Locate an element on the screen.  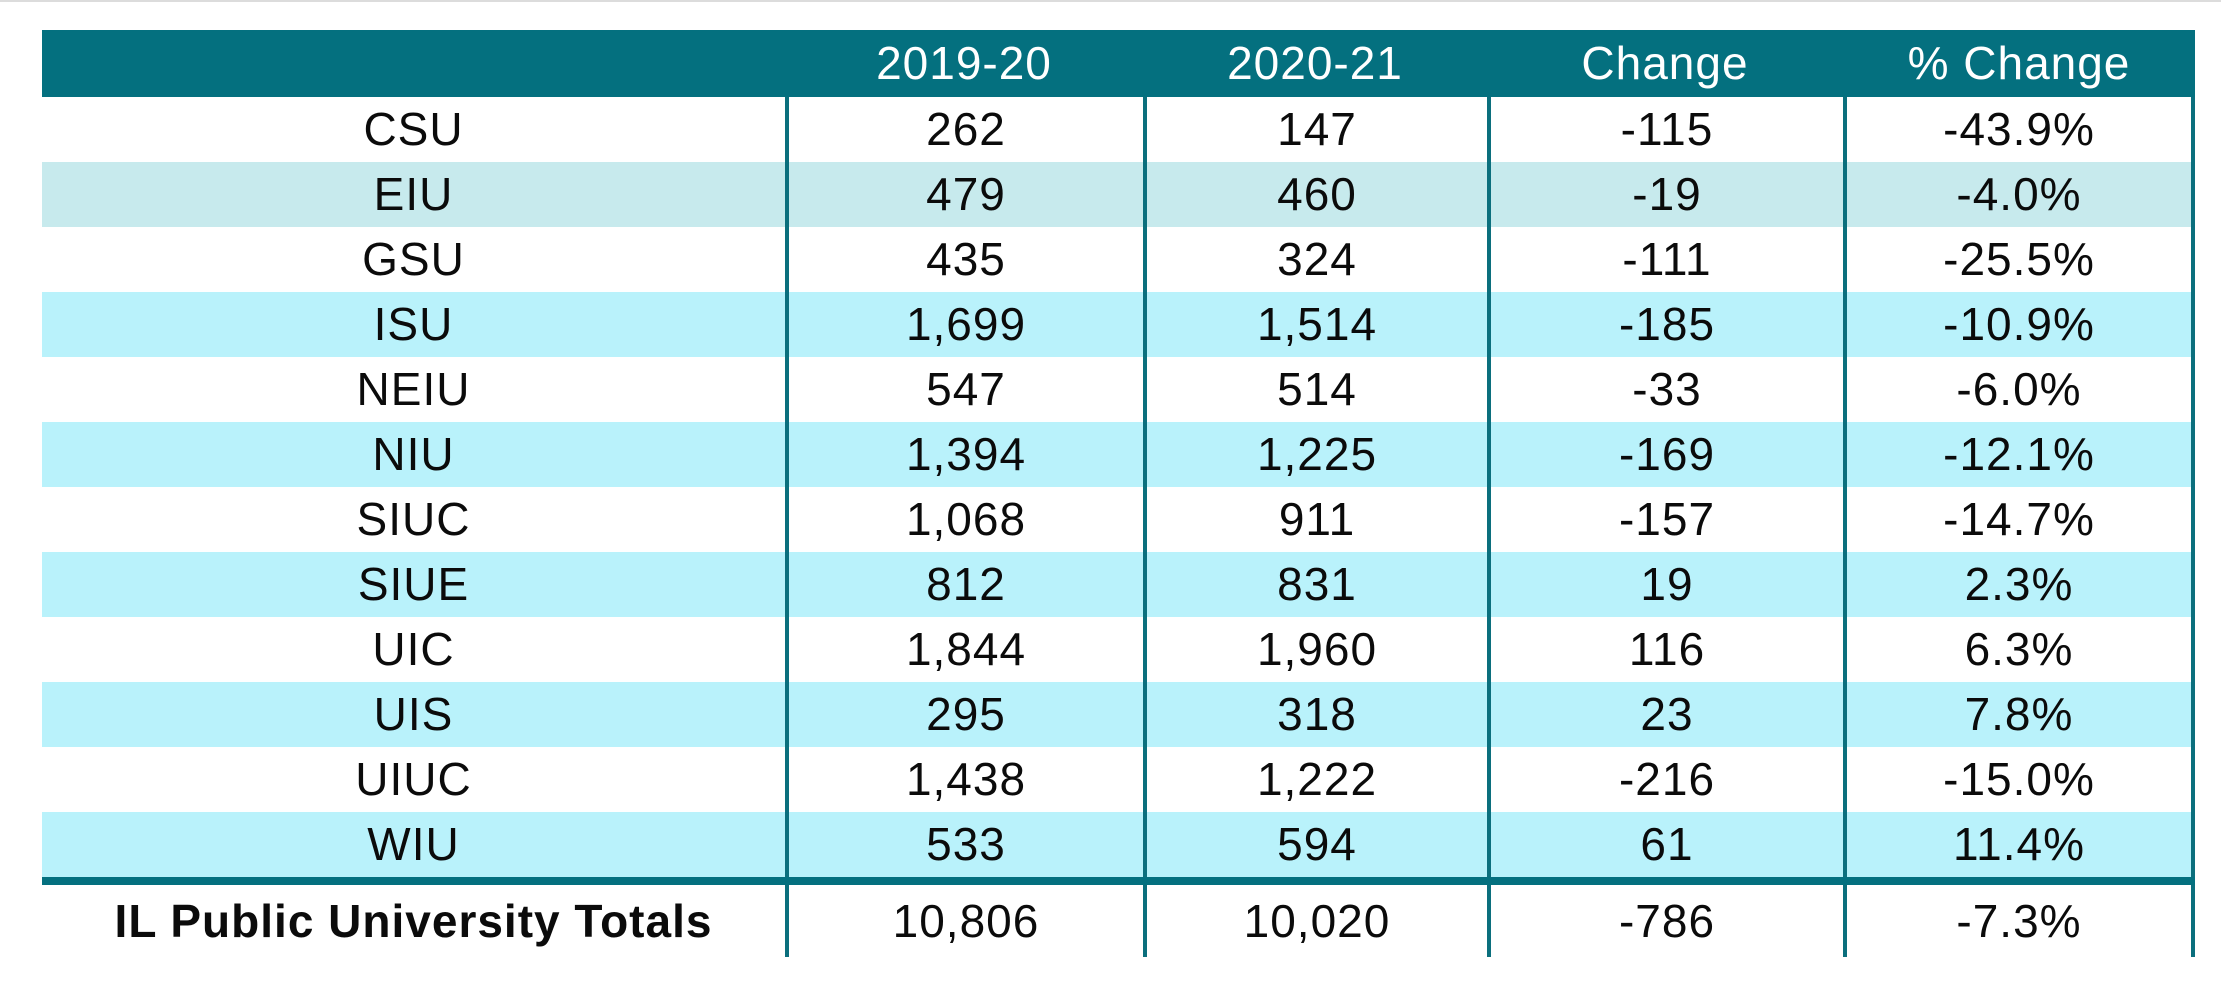
cell-change: 116 is located at coordinates (1665, 649).